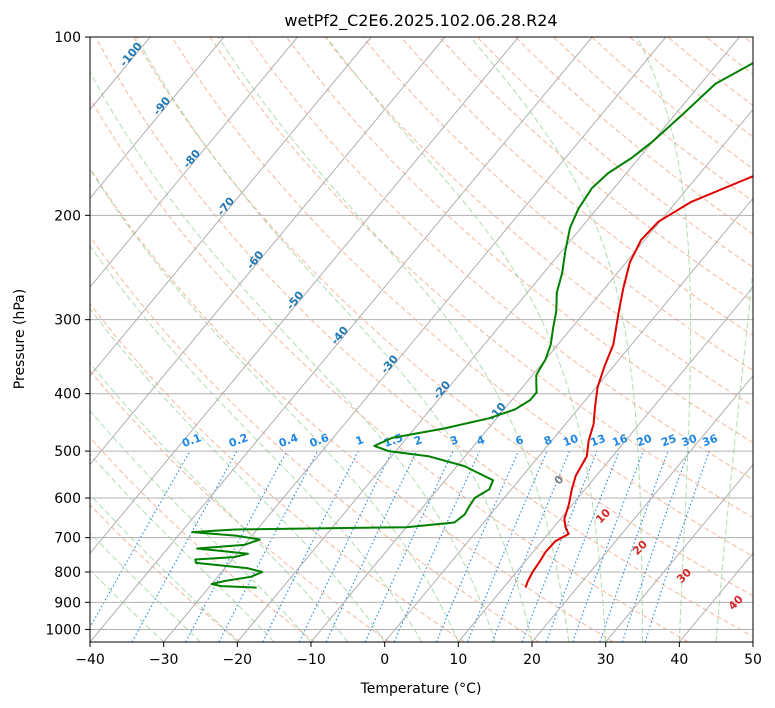 This screenshot has height=708, width=775. Describe the element at coordinates (67, 38) in the screenshot. I see `y-tick-label: 100` at that location.